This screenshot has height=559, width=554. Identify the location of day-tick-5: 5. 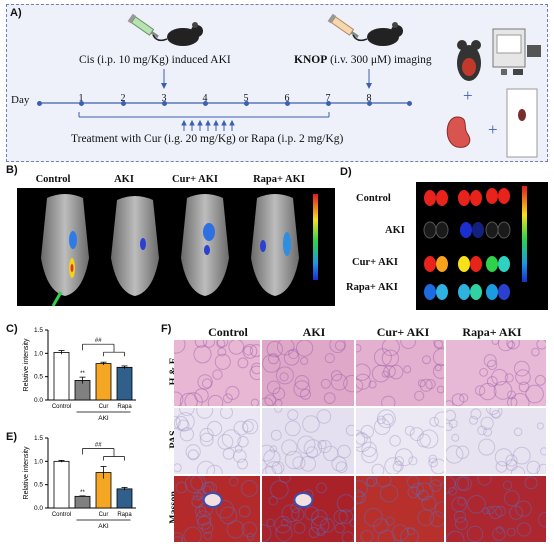
(246, 98).